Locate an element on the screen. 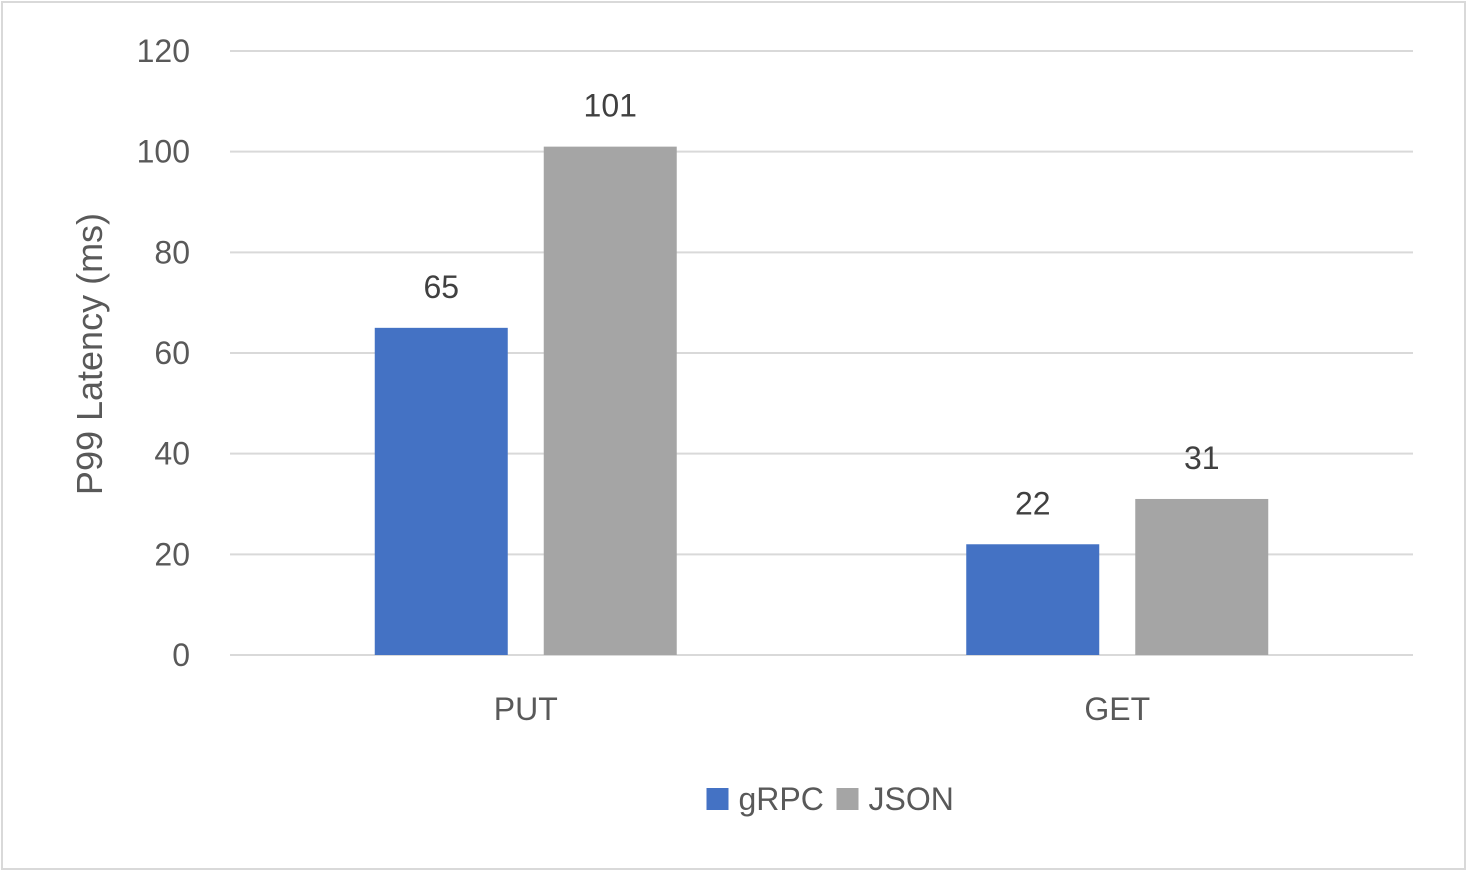  legend-swatch-json is located at coordinates (847, 799).